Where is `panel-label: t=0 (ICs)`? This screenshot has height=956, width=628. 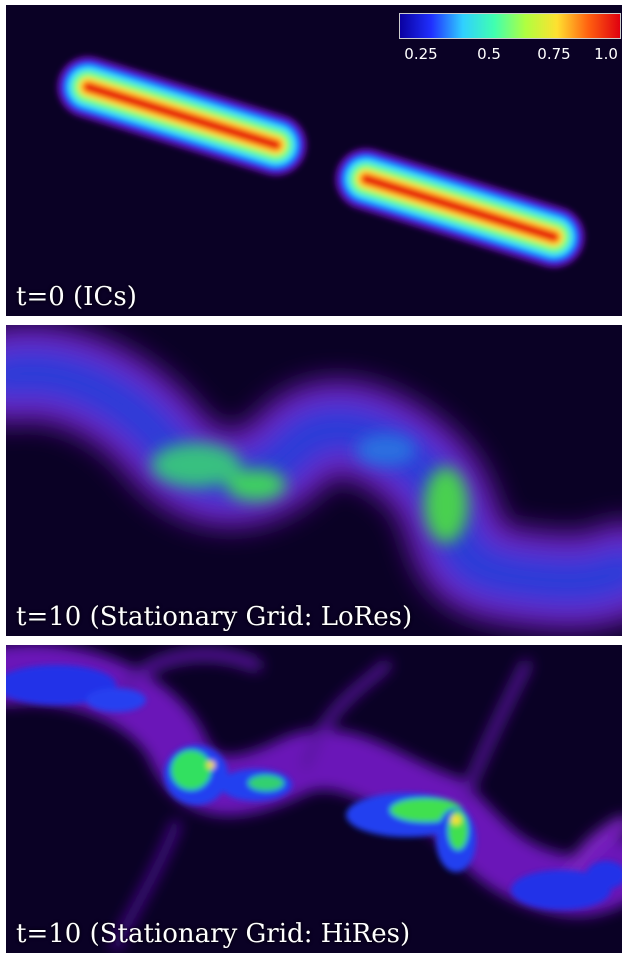
panel-label: t=0 (ICs) is located at coordinates (76, 297).